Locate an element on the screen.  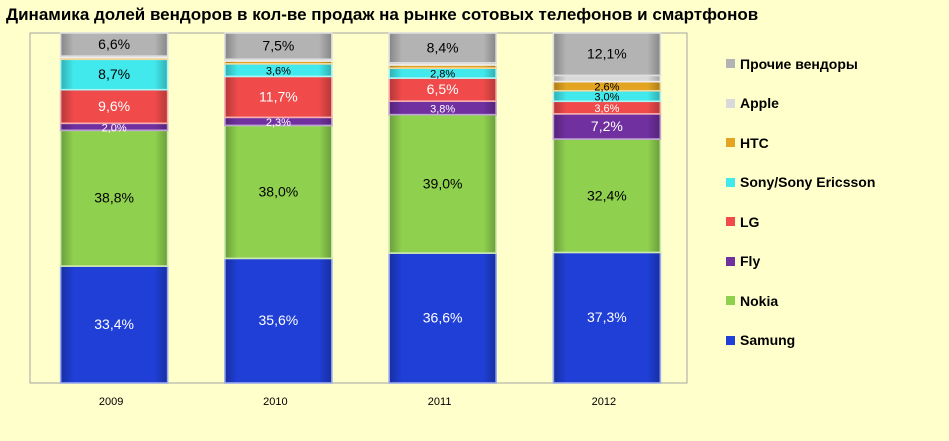
bar-segment---2011 is located at coordinates (442, 48).